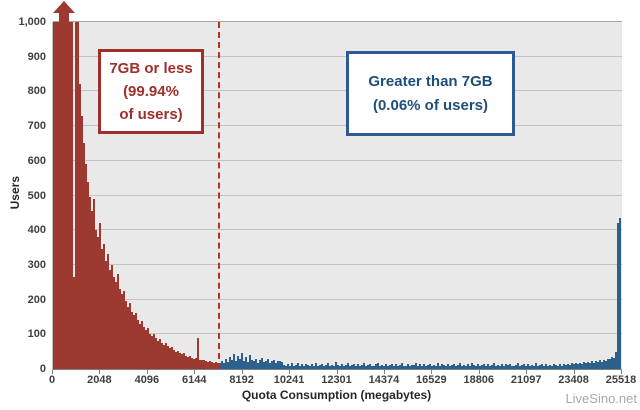  What do you see at coordinates (430, 105) in the screenshot?
I see `annotation-line: (0.06% of users)` at bounding box center [430, 105].